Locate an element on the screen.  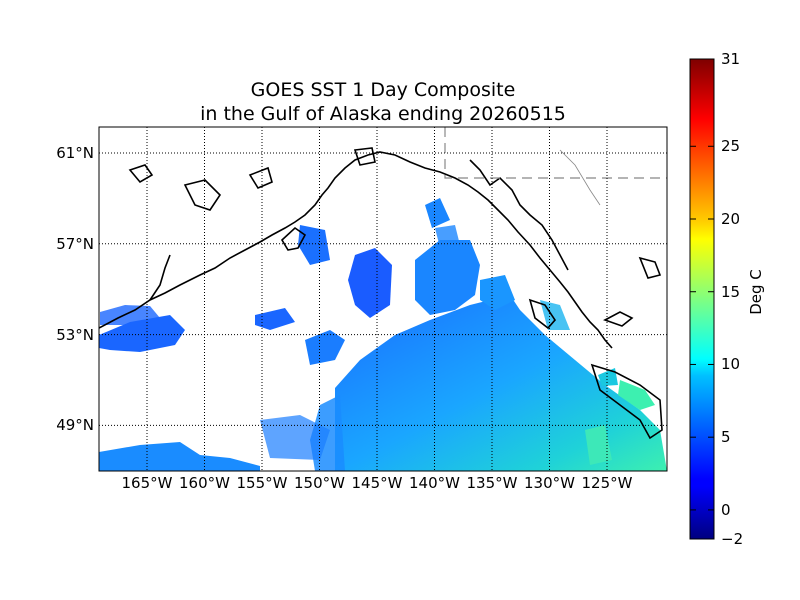
colorbar-tick-label: 31 is located at coordinates (731, 59).